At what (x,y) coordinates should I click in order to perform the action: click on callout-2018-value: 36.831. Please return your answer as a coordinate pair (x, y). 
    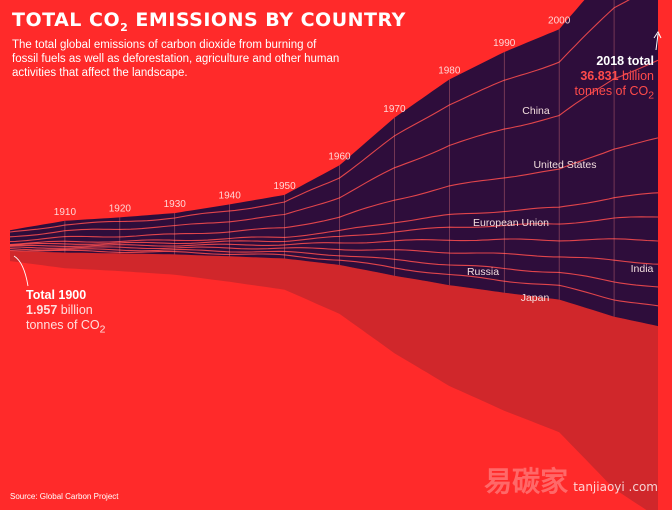
    Looking at the image, I should click on (599, 76).